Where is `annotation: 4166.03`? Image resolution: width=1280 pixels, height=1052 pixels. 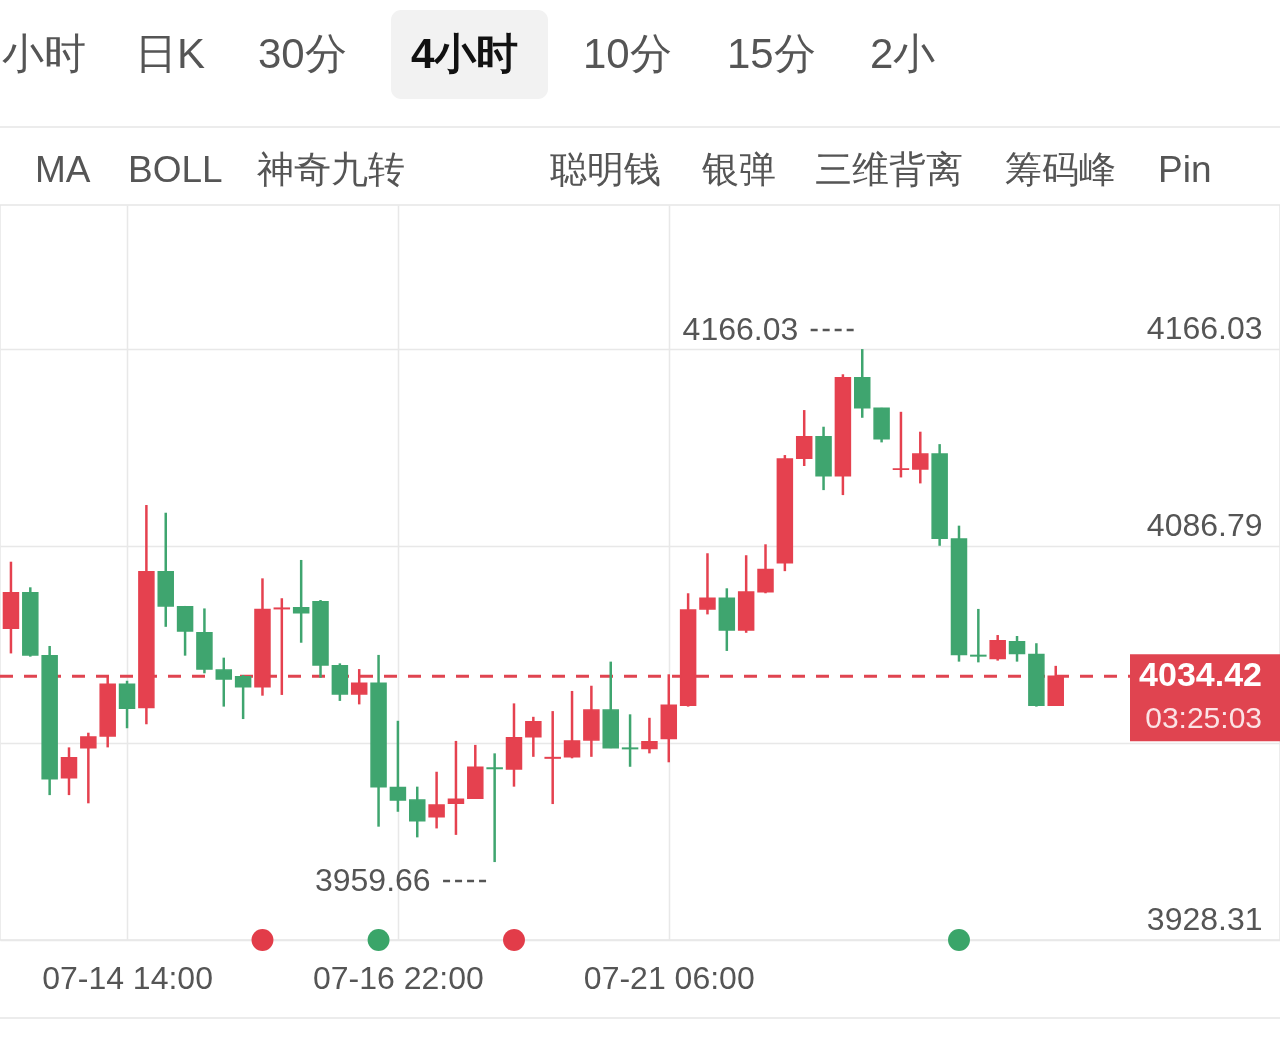
annotation: 4166.03 is located at coordinates (740, 329).